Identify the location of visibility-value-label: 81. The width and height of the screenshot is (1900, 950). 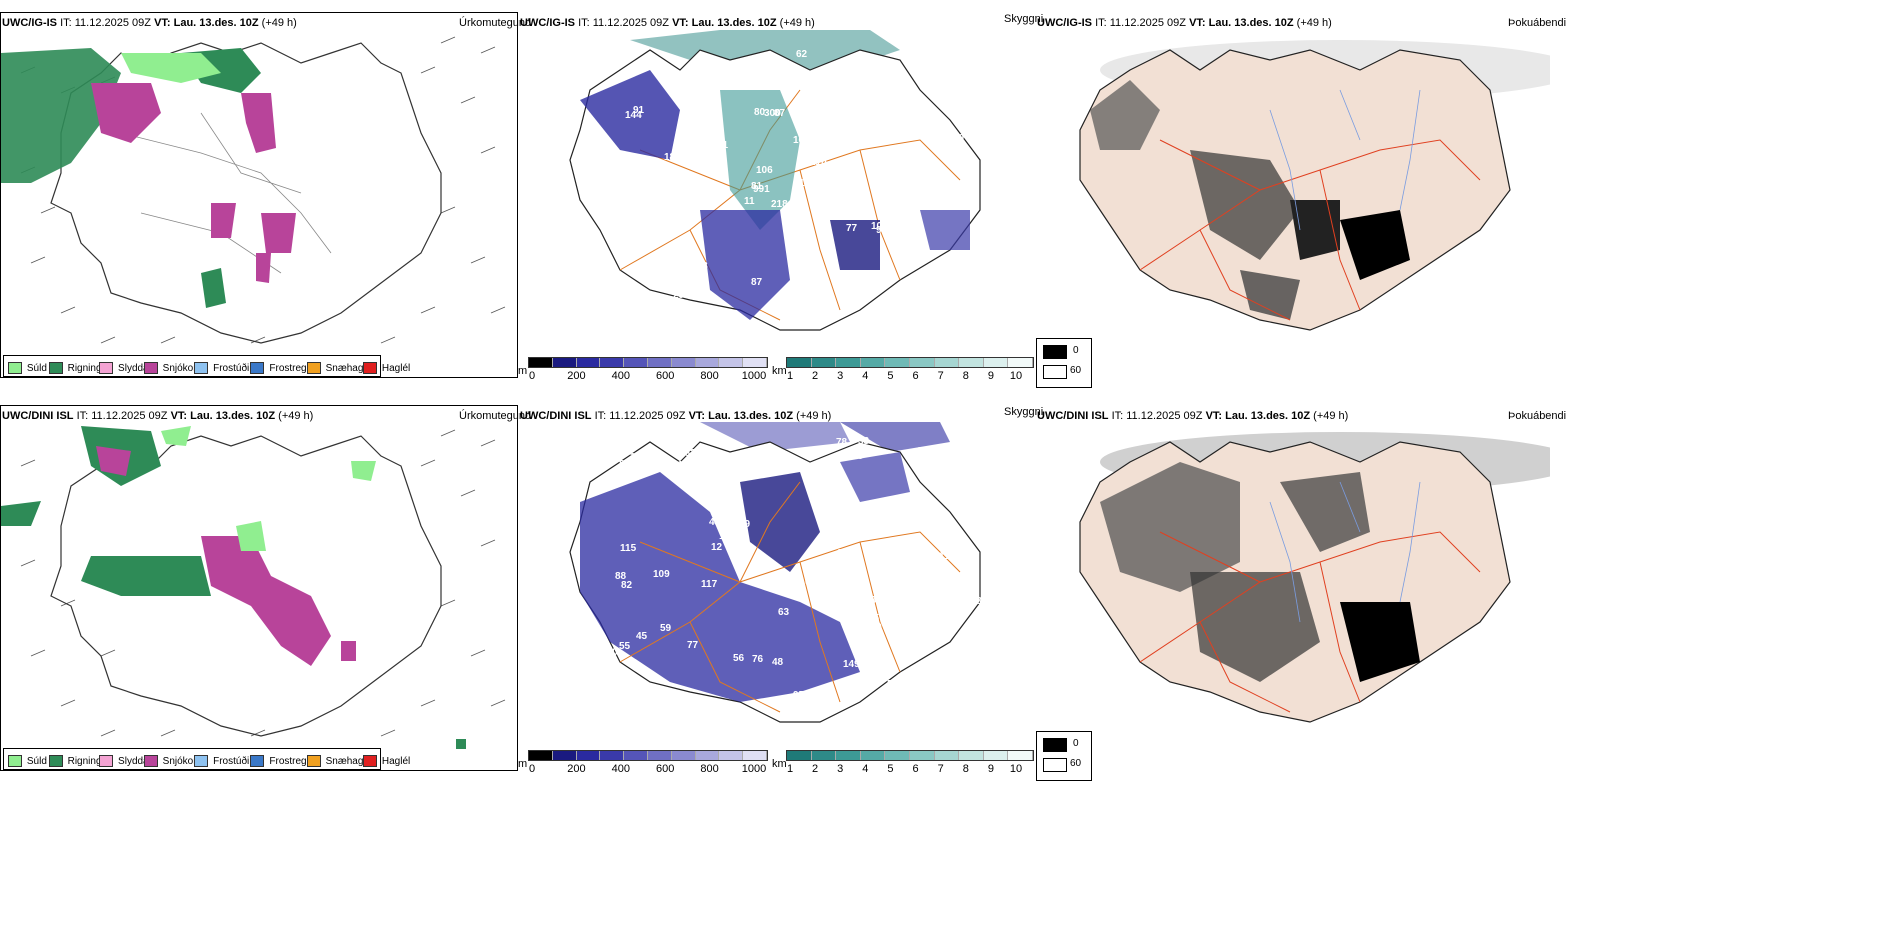
(942, 687).